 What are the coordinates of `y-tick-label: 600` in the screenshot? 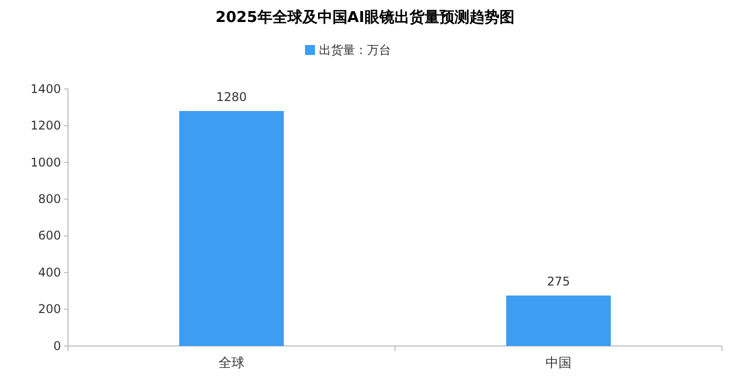 It's located at (49, 235).